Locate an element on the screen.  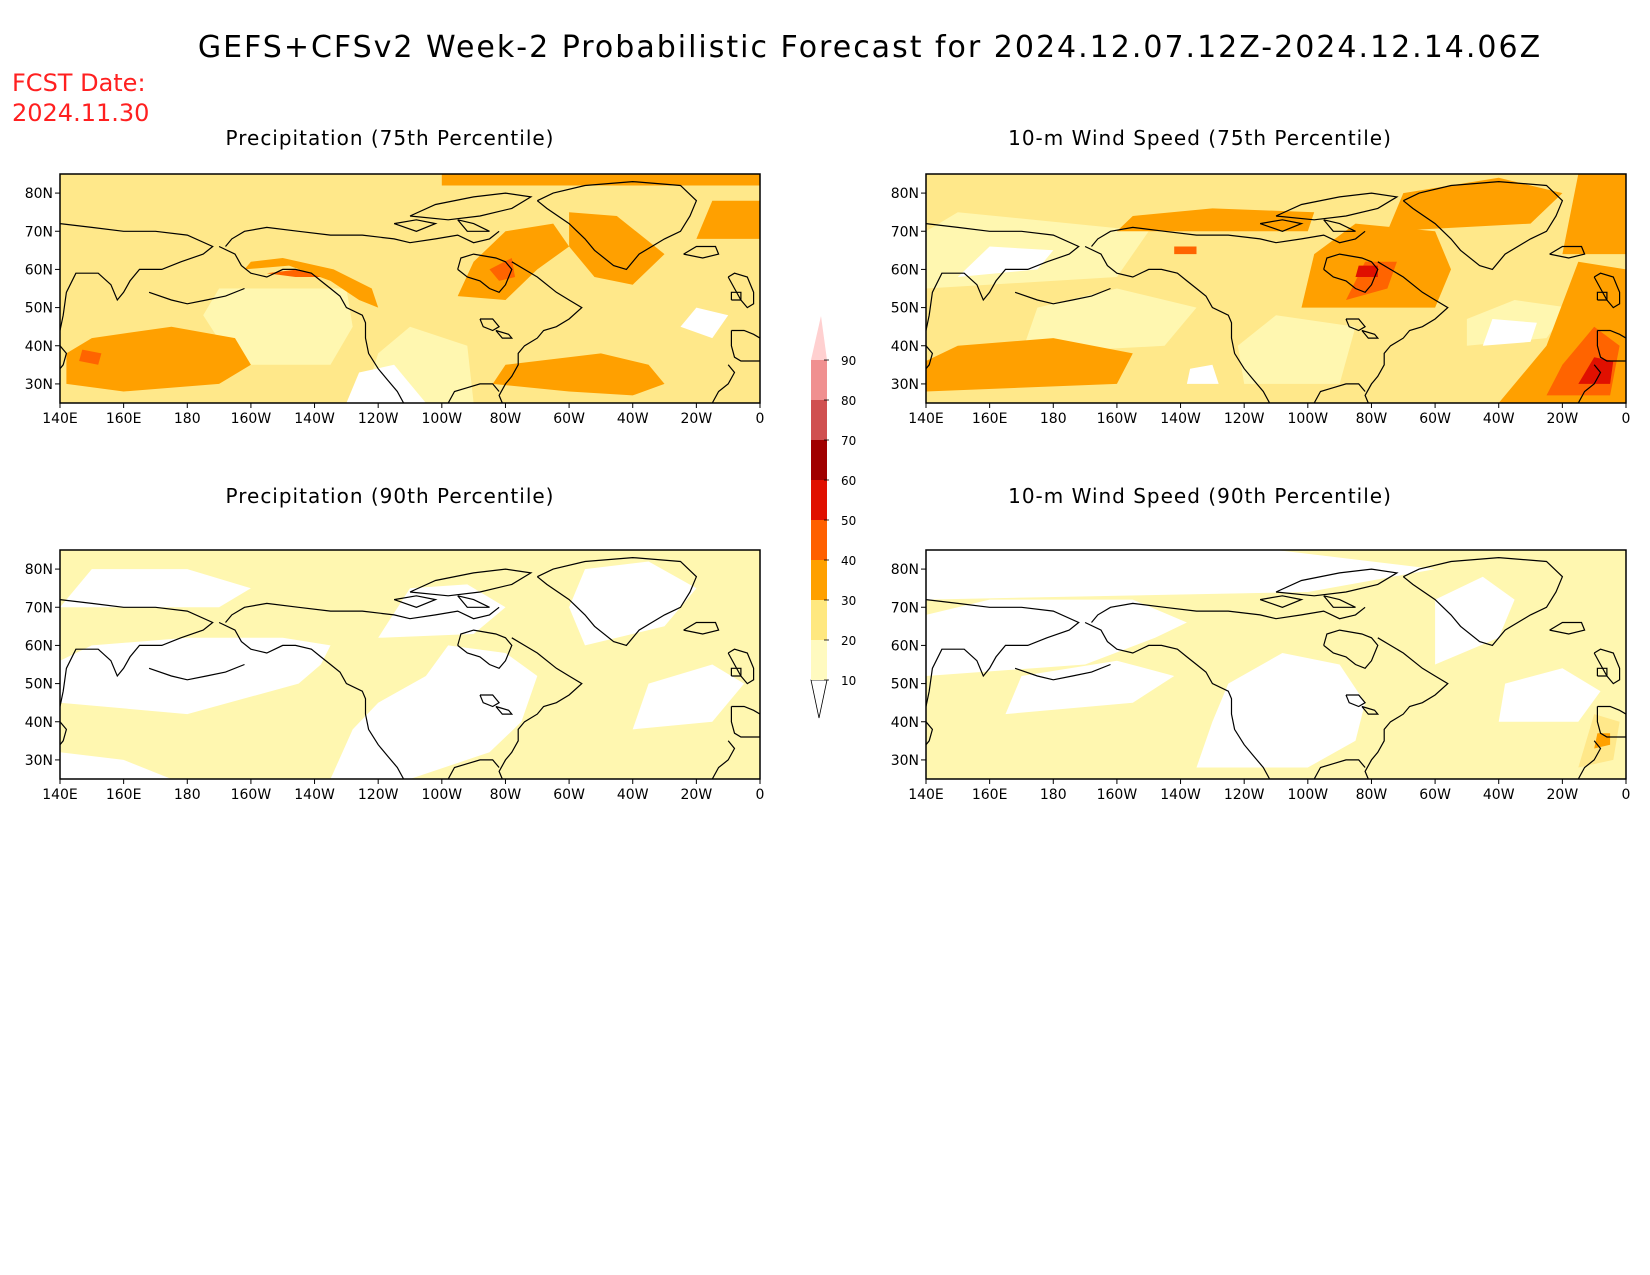
lon-tick-label: 80W is located at coordinates (1372, 795).